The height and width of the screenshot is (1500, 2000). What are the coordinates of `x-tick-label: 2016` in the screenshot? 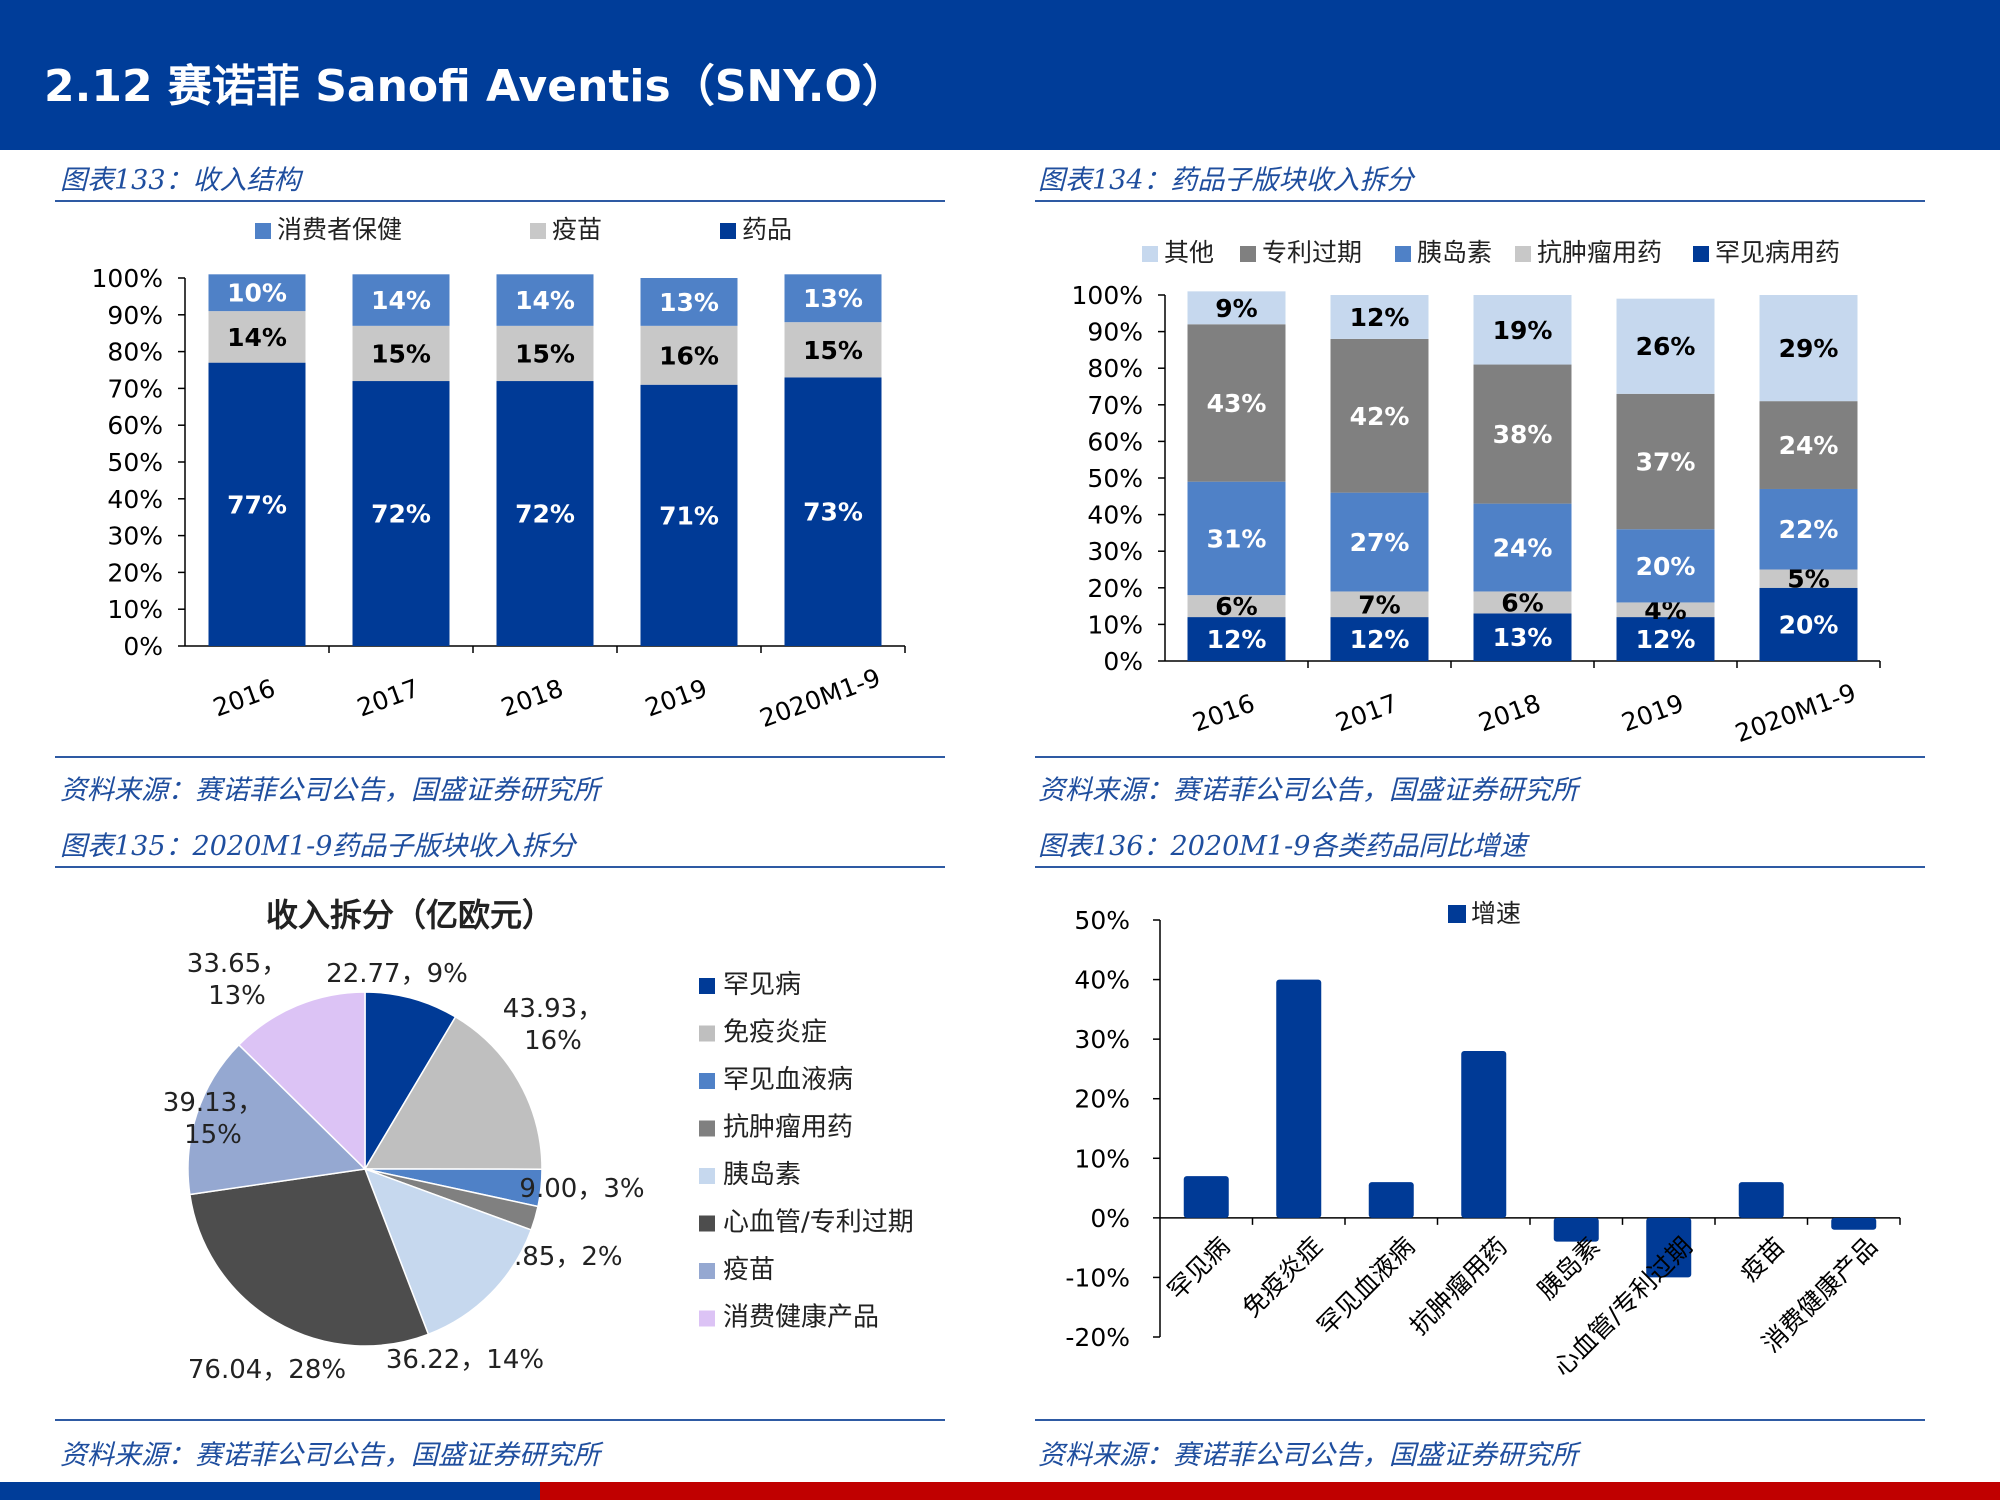 It's located at (244, 698).